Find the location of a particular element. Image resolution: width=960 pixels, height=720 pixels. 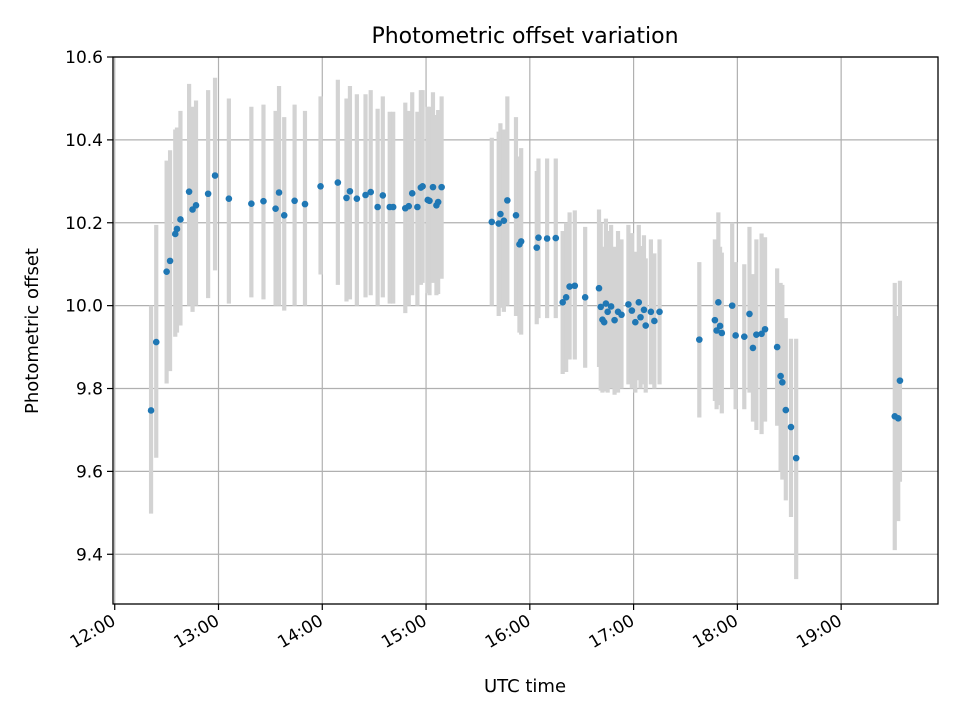

y-axis-ticks: 9.4 9.6 9.8 10.0 10.2 10.4 10.6 is located at coordinates (89, 306).